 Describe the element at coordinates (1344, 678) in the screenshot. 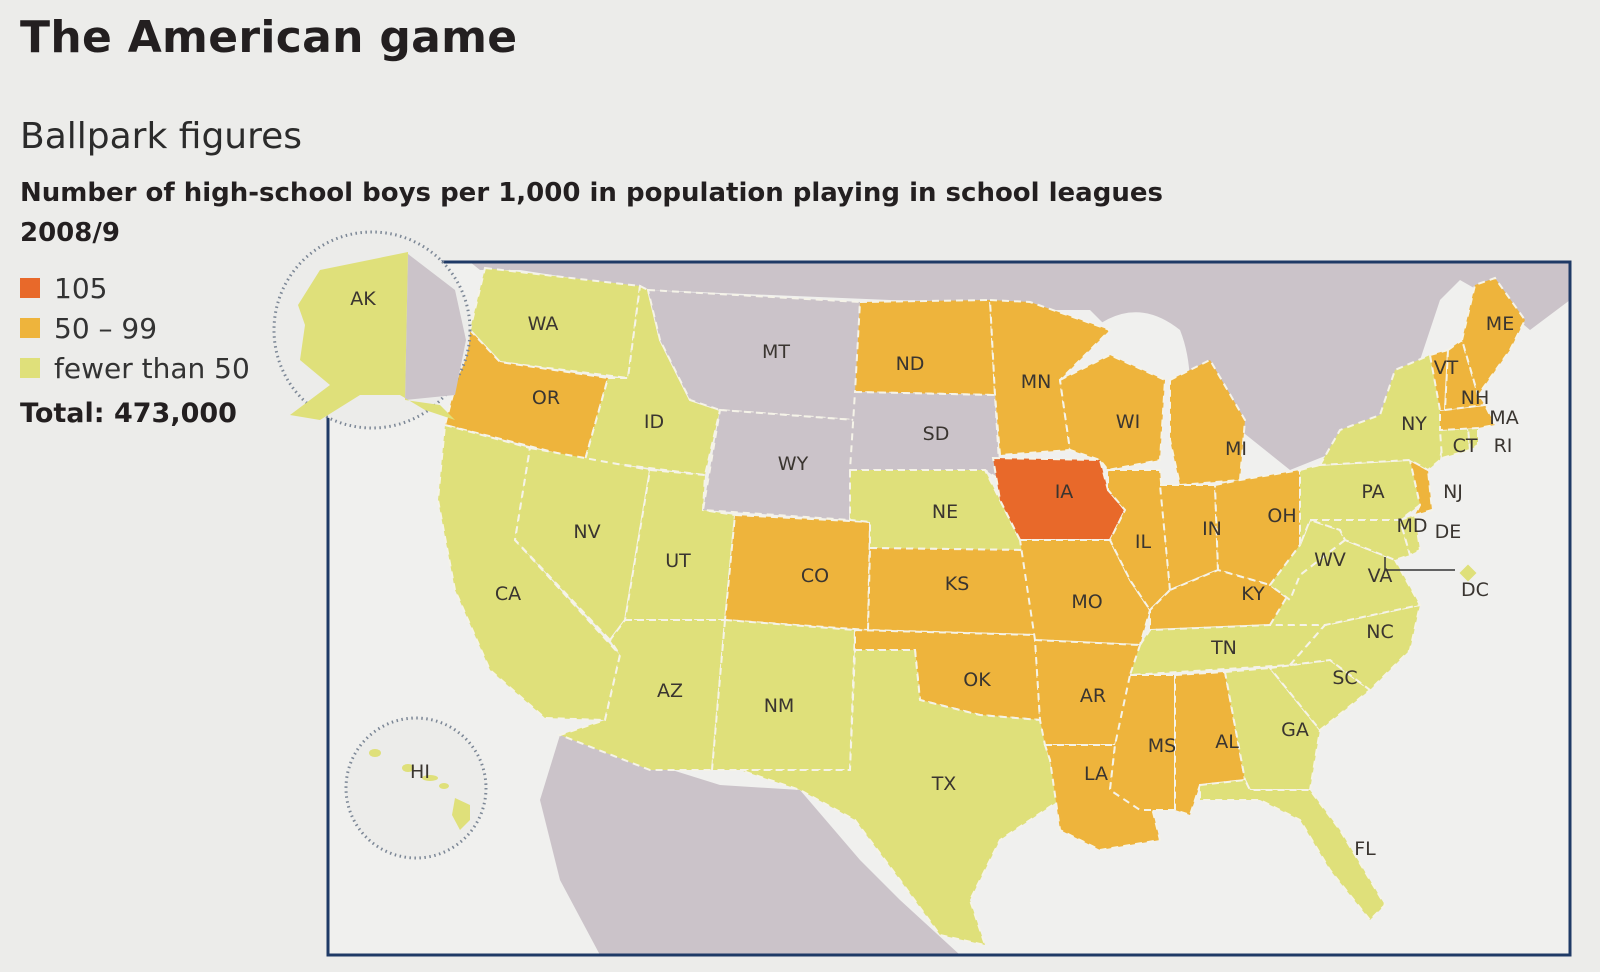

I see `label-SC: SC` at that location.